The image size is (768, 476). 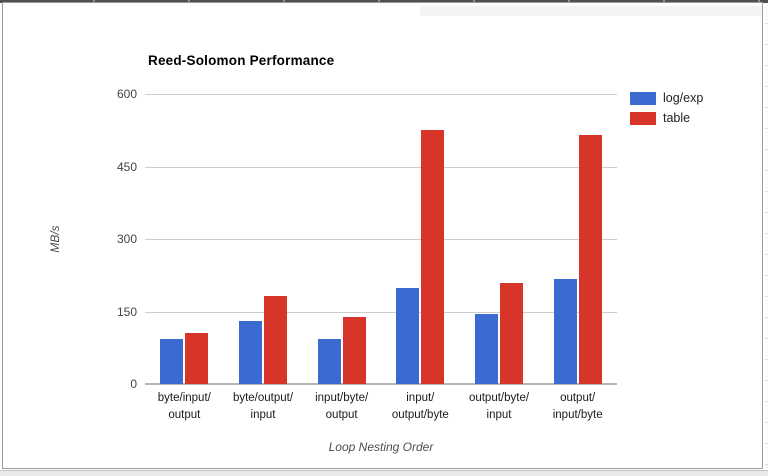 I want to click on x-category-label: byte/output/ input, so click(x=263, y=406).